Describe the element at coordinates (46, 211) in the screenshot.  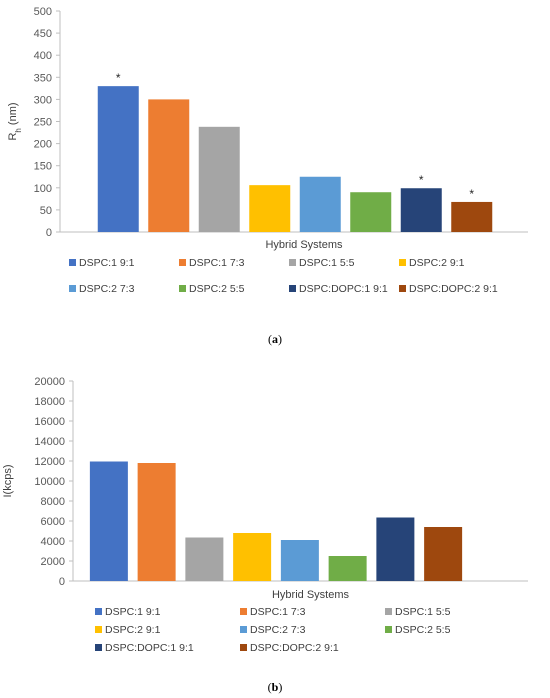
I see `y-tick-label: 50` at that location.